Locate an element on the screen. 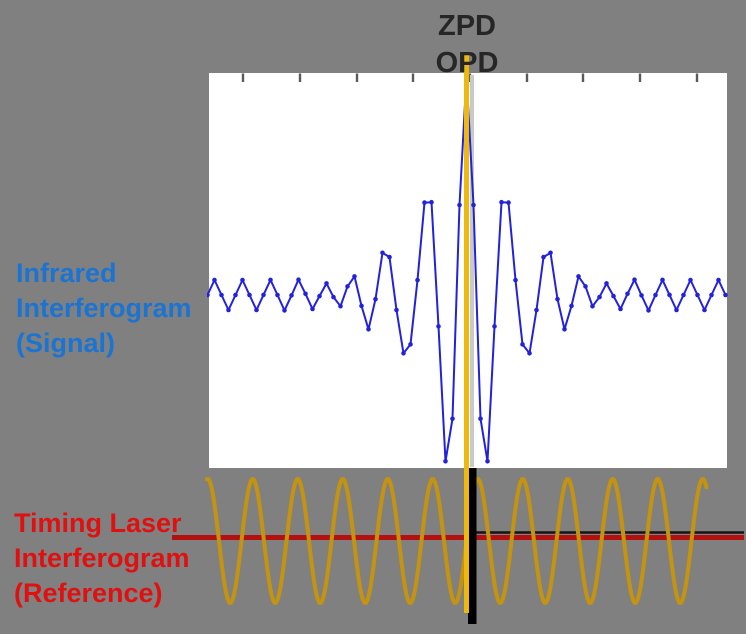 This screenshot has width=746, height=634. signal-label: Infrared Interferogram (Signal) is located at coordinates (104, 308).